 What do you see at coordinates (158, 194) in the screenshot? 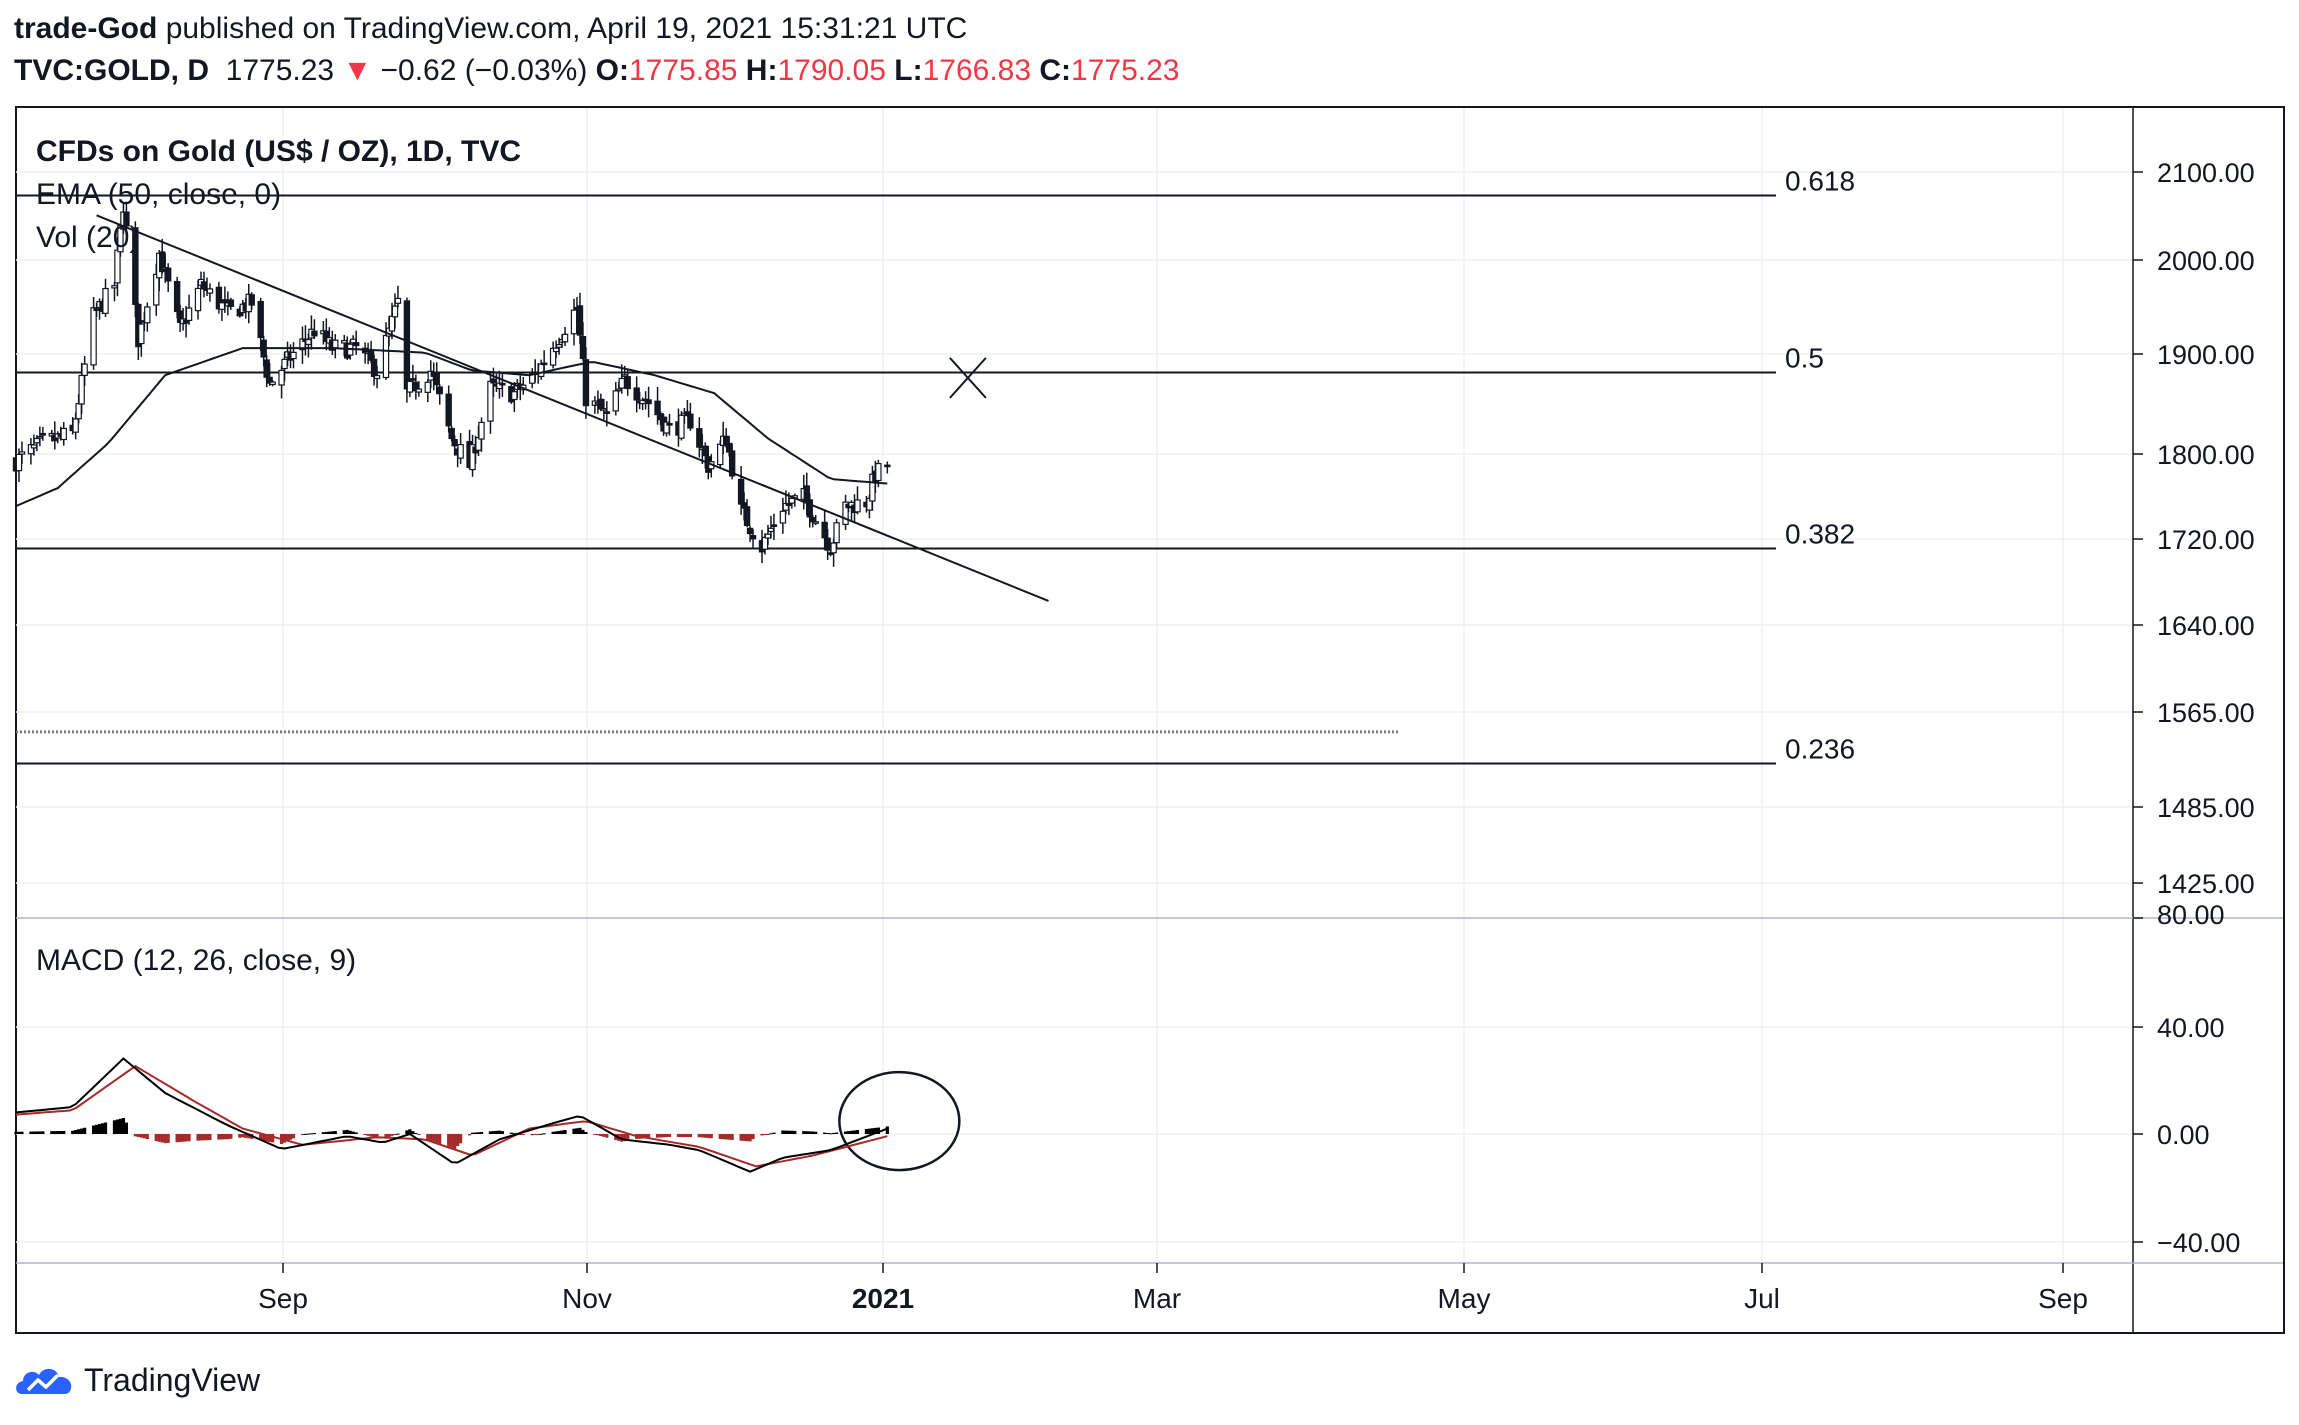
I see `ema-legend: EMA (50, close, 0)` at bounding box center [158, 194].